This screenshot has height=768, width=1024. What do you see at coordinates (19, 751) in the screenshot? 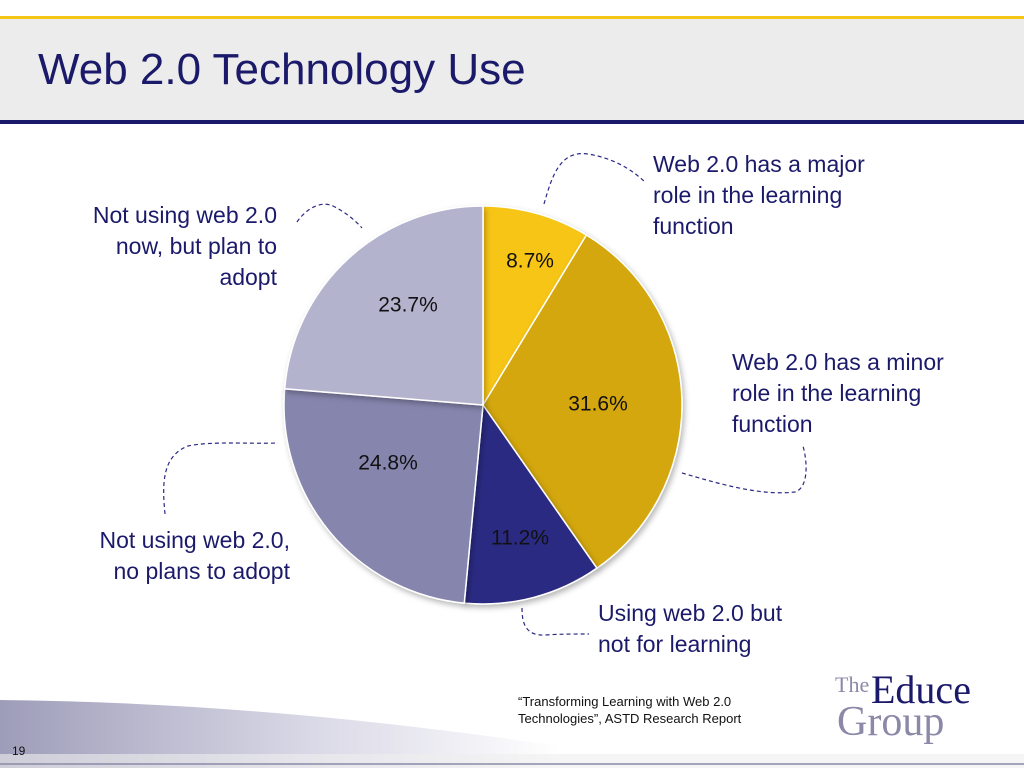
I see `slide-number: 19` at bounding box center [19, 751].